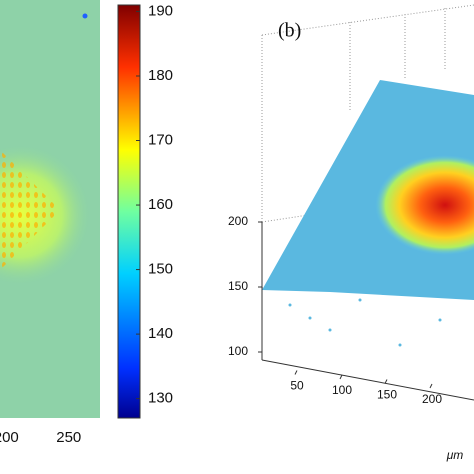 The height and width of the screenshot is (474, 474). Describe the element at coordinates (160, 10) in the screenshot. I see `colorbar-tick-label: 190` at that location.